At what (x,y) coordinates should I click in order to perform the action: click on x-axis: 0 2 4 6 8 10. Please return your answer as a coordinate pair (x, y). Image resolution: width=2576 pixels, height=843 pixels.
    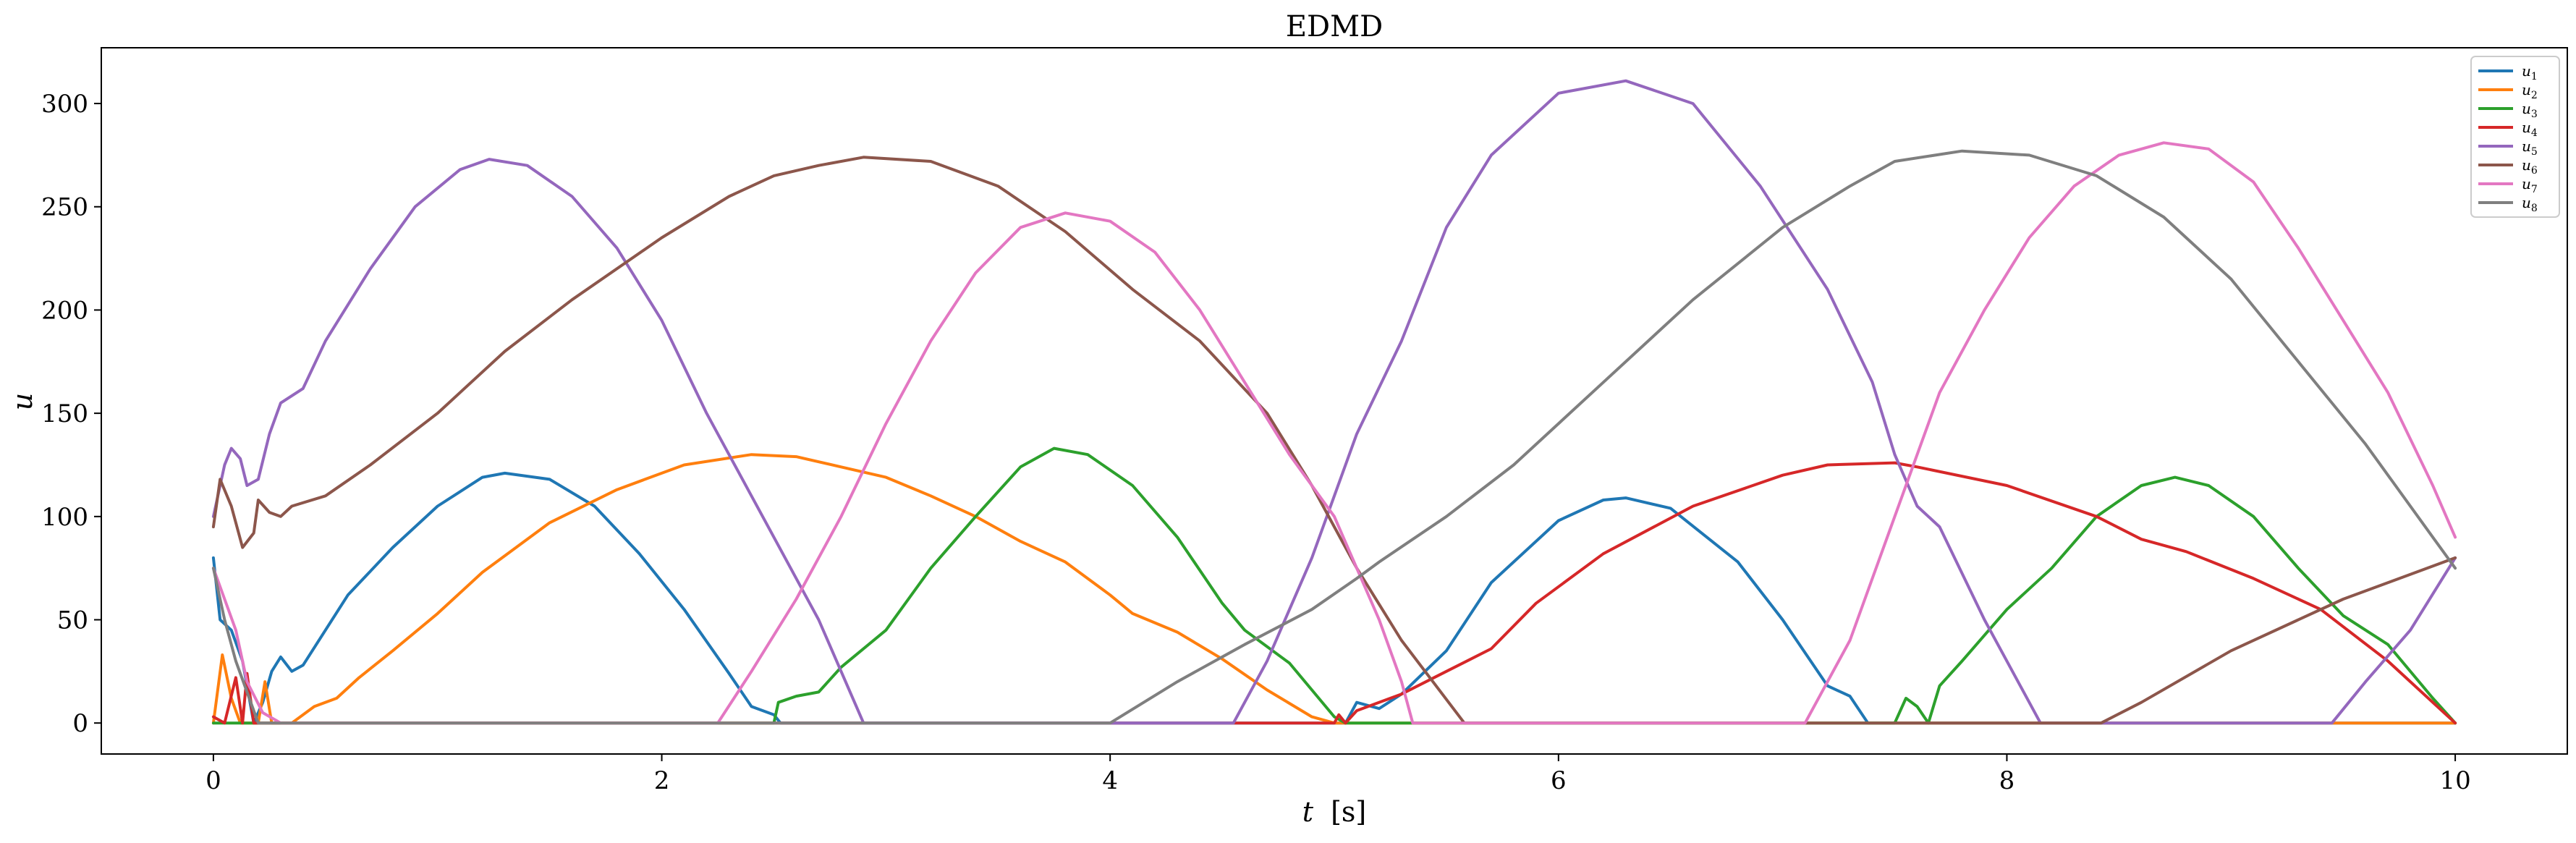
    Looking at the image, I should click on (1338, 774).